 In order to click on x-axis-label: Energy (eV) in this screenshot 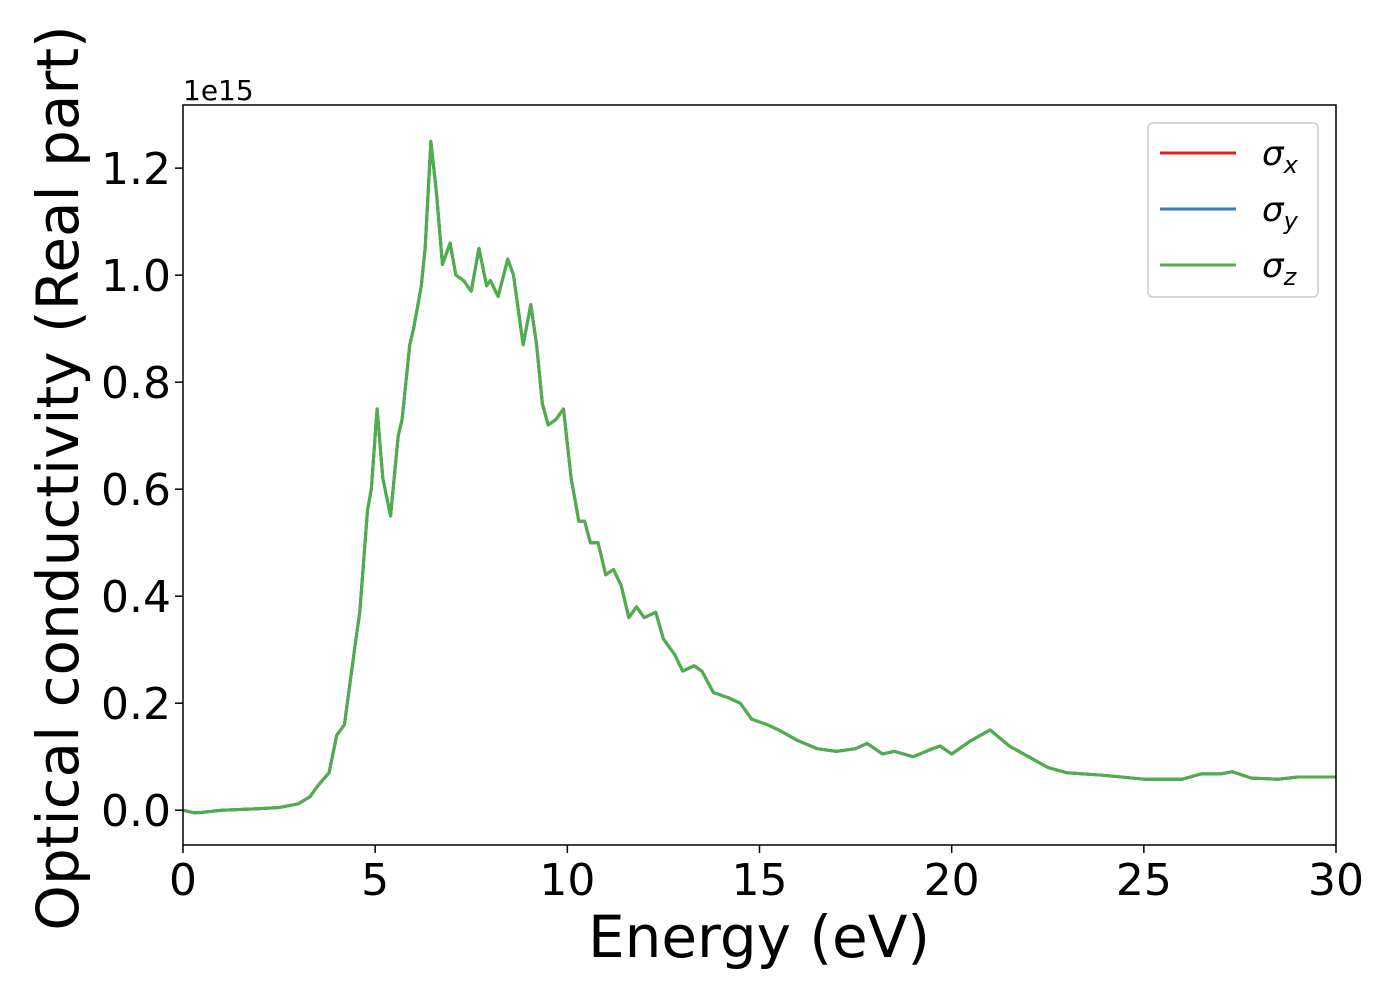, I will do `click(759, 937)`.